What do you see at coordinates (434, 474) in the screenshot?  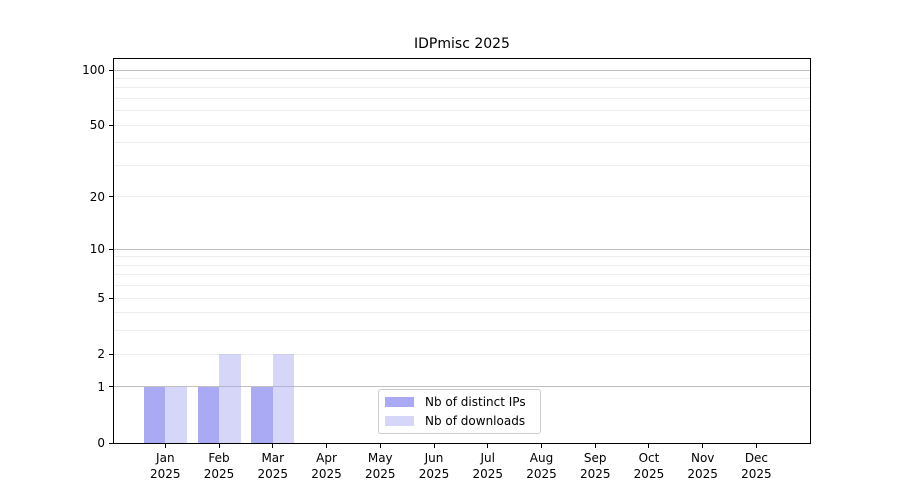 I see `x-tick-label-year-jun: 2025` at bounding box center [434, 474].